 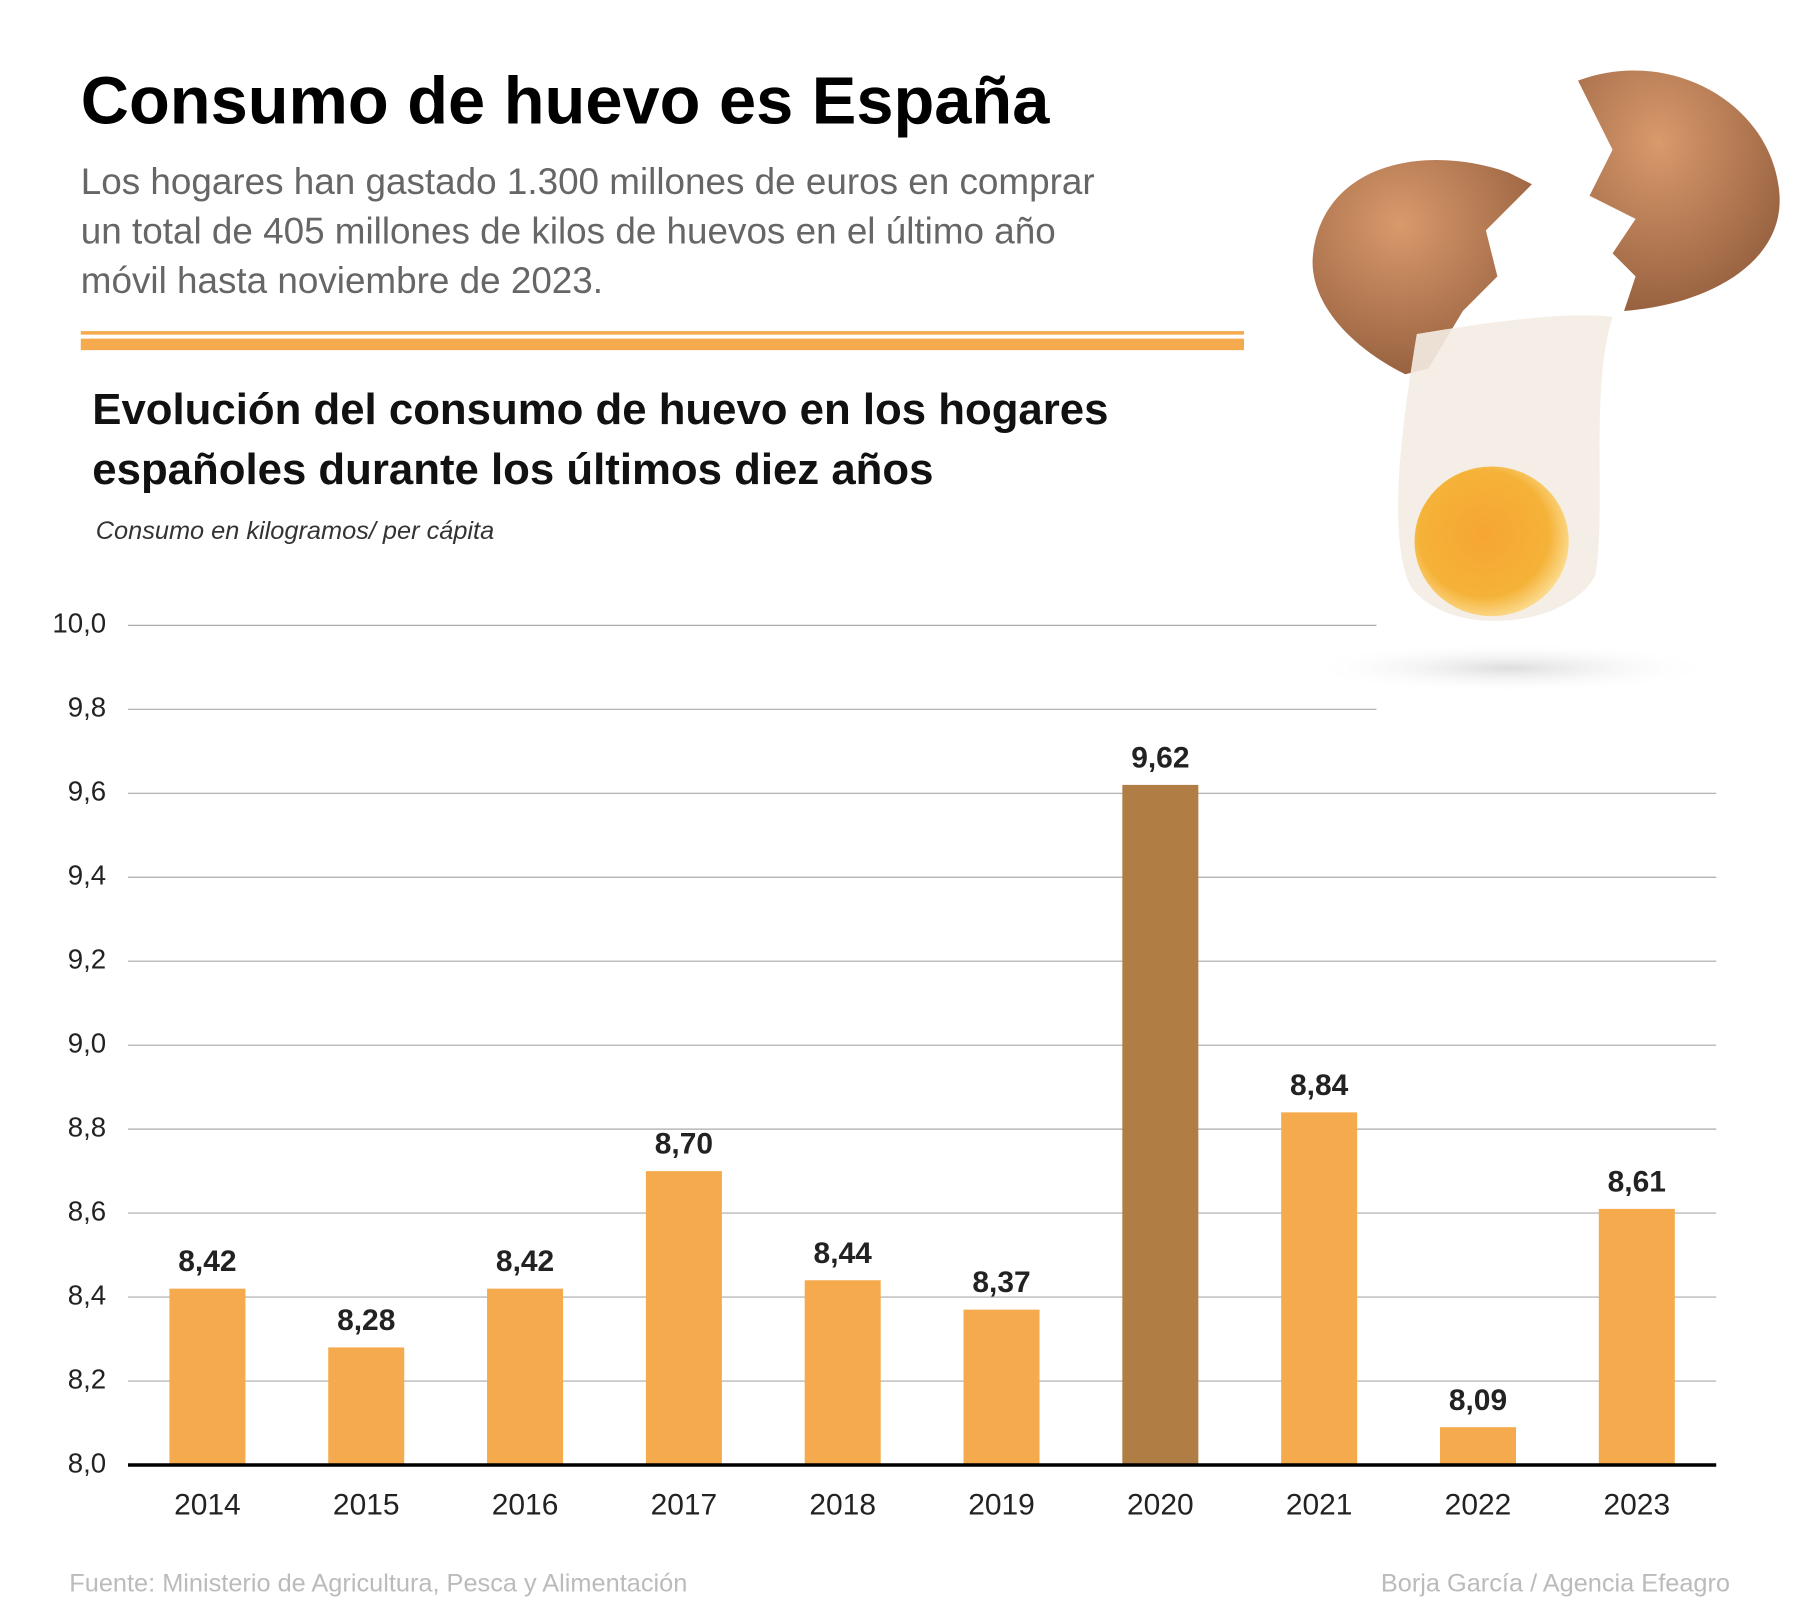 I want to click on x-tick-label: 2018, so click(x=842, y=1504).